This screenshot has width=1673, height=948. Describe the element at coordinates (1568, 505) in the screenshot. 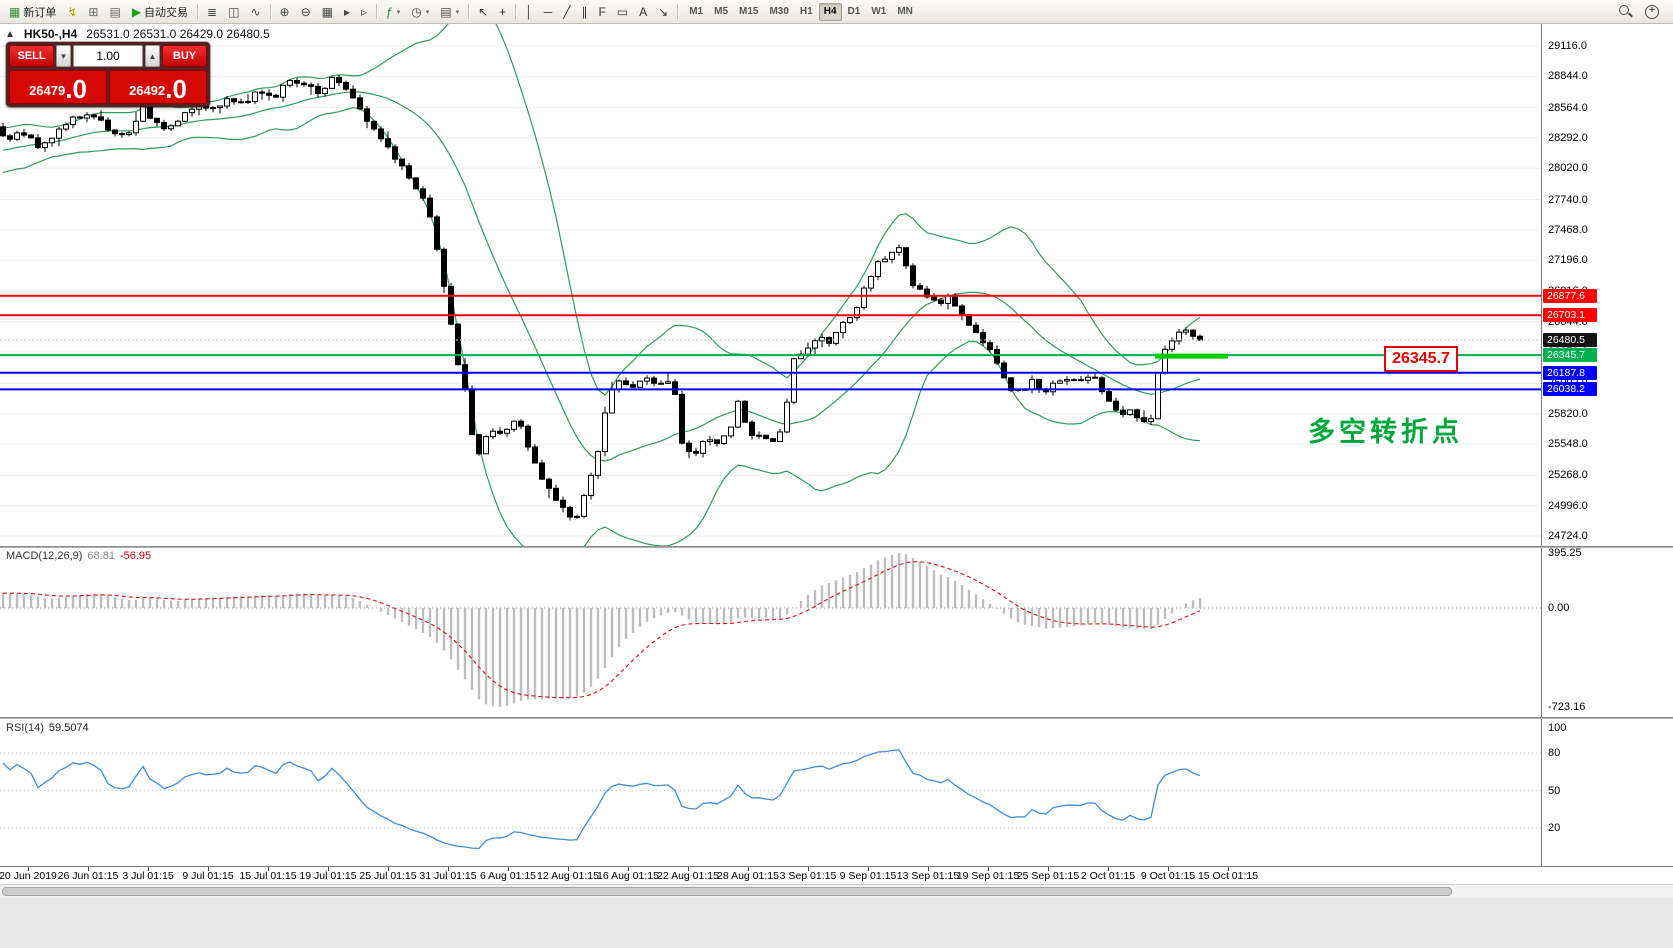

I see `price-axis-label: 24996.0` at that location.